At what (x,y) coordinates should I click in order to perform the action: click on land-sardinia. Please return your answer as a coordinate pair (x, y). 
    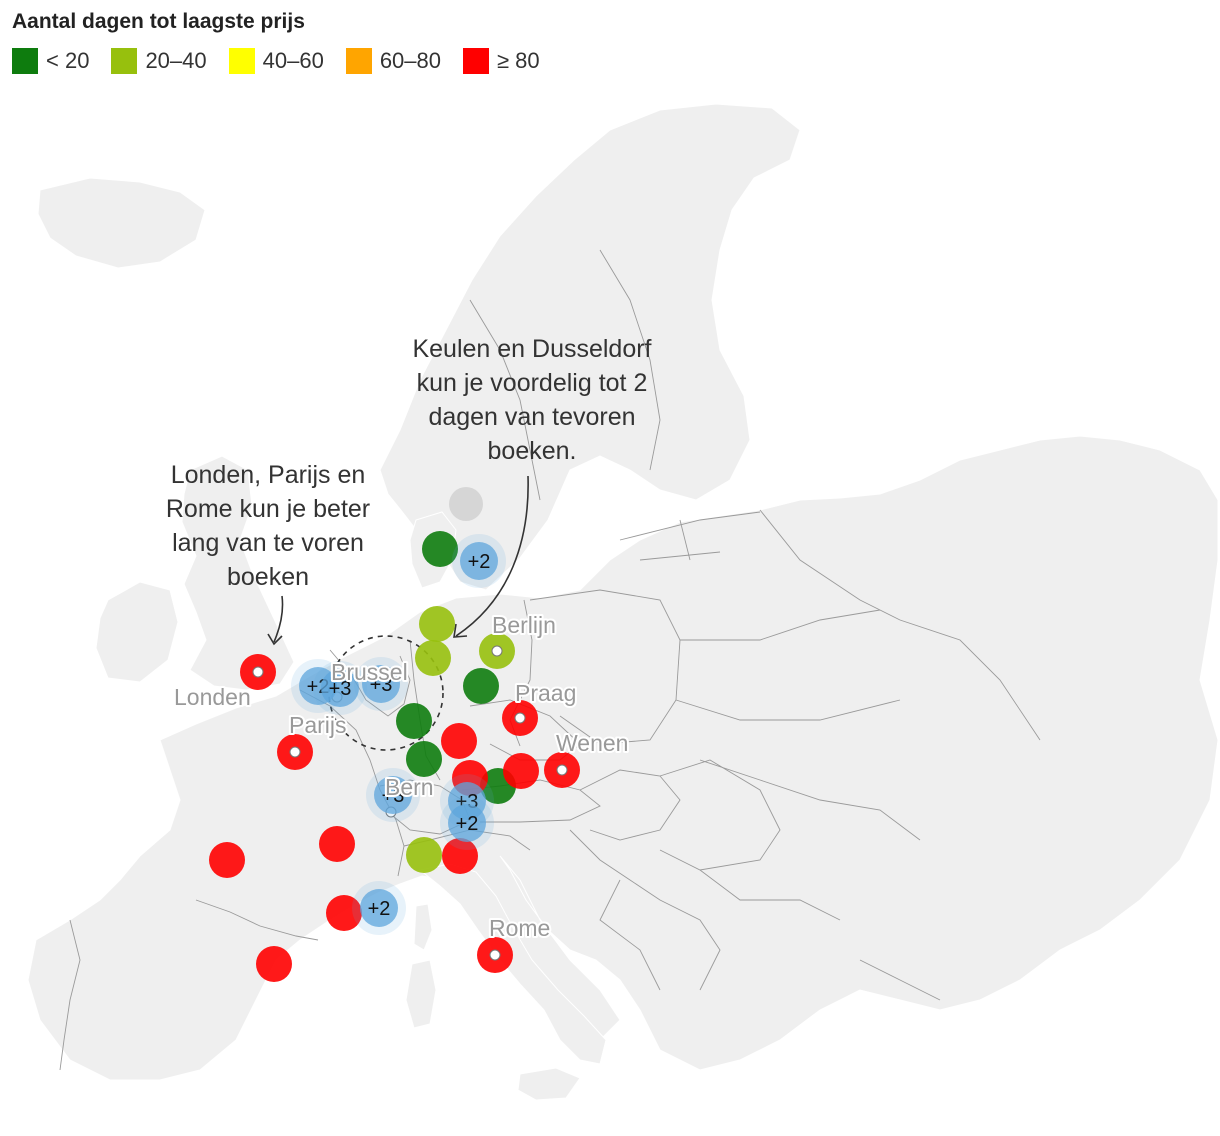
    Looking at the image, I should click on (421, 994).